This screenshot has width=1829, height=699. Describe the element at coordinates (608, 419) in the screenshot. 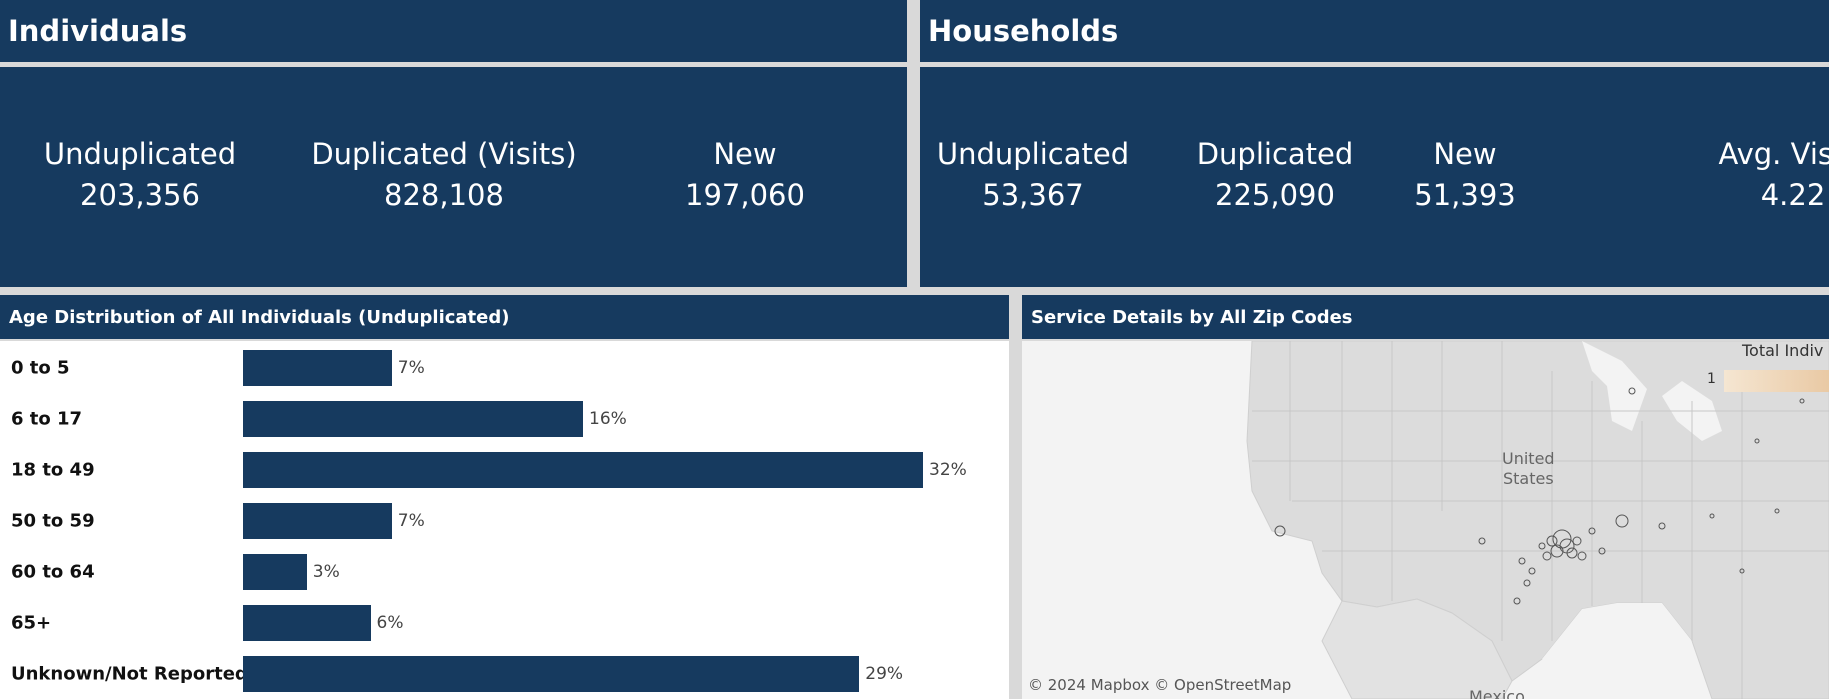

I see `age-bar-value-label: 16%` at that location.